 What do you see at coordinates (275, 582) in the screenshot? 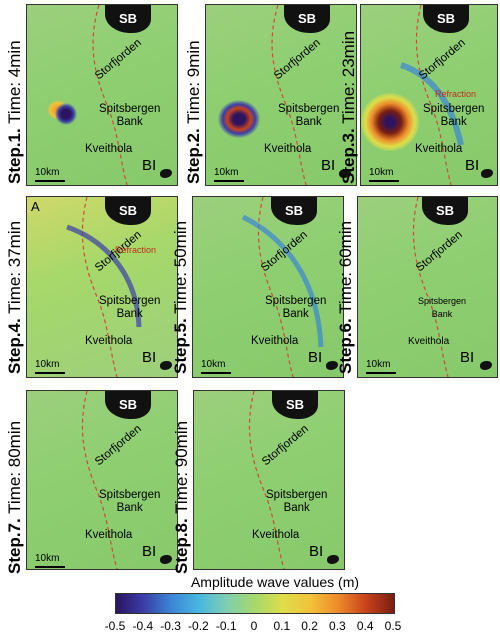
I see `colorbar-title: Amplitude wave values (m)` at bounding box center [275, 582].